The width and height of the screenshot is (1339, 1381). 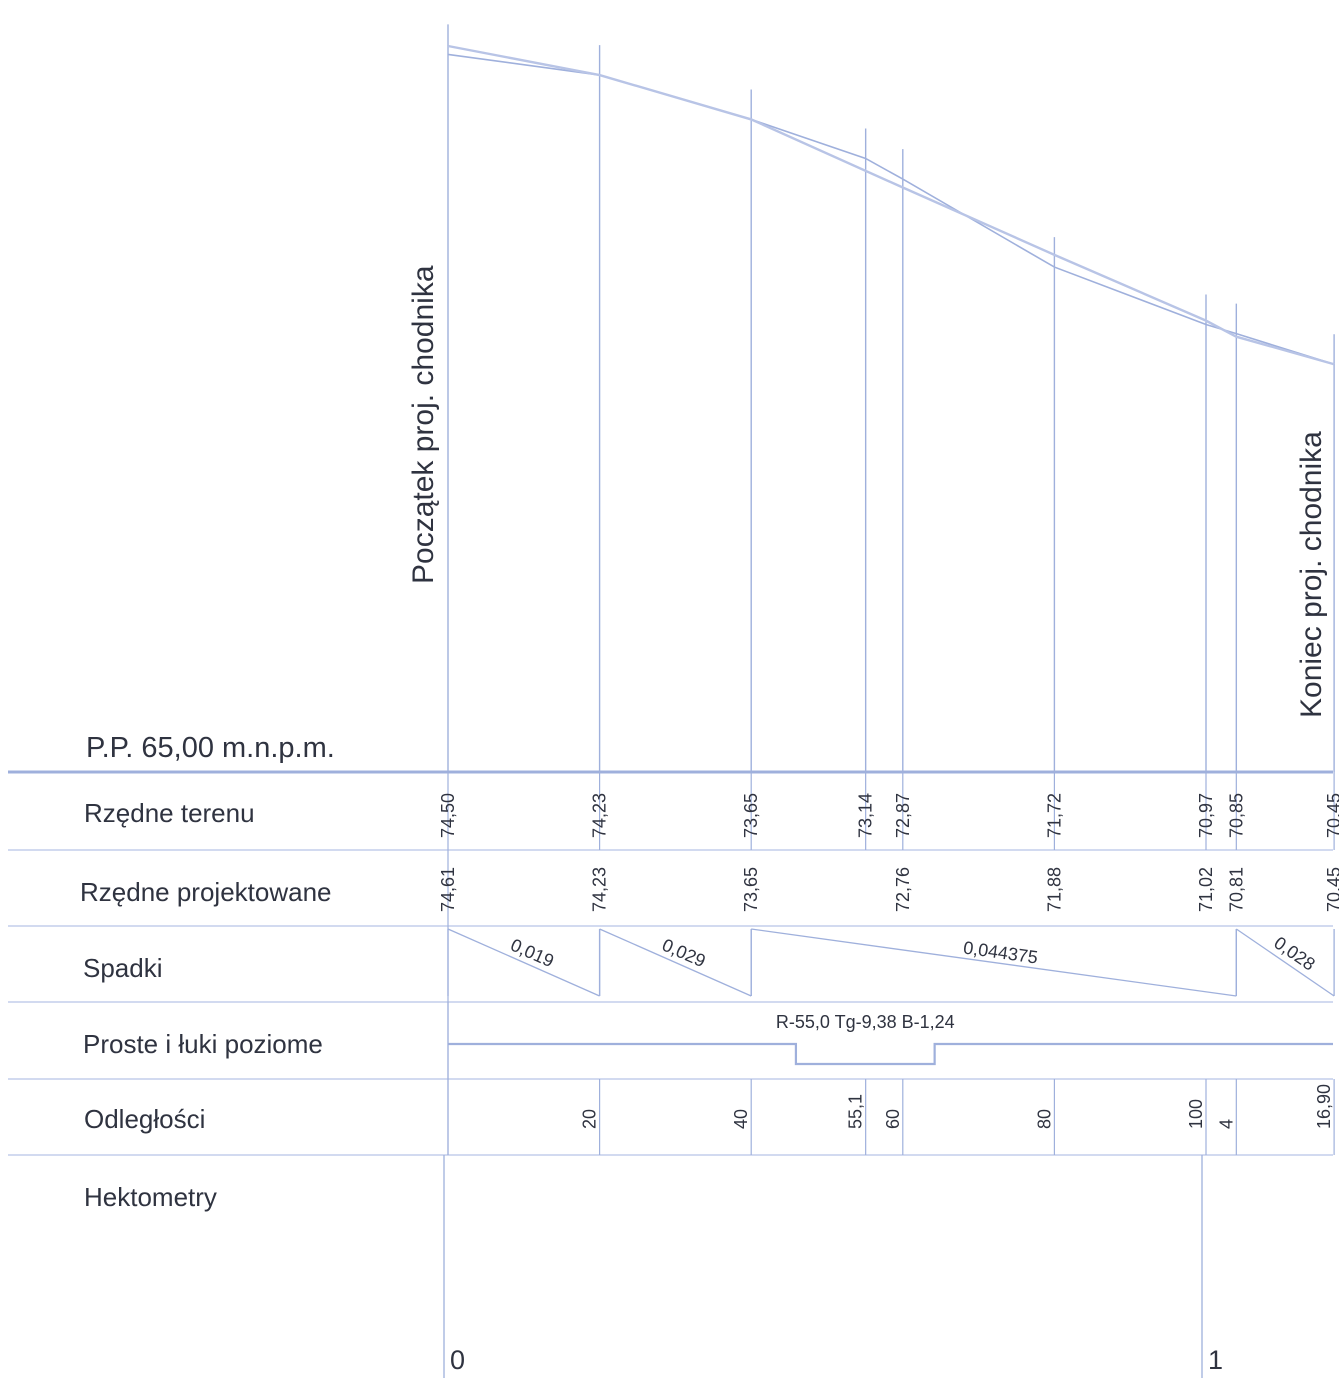 What do you see at coordinates (1226, 1124) in the screenshot?
I see `distance-value: 4` at bounding box center [1226, 1124].